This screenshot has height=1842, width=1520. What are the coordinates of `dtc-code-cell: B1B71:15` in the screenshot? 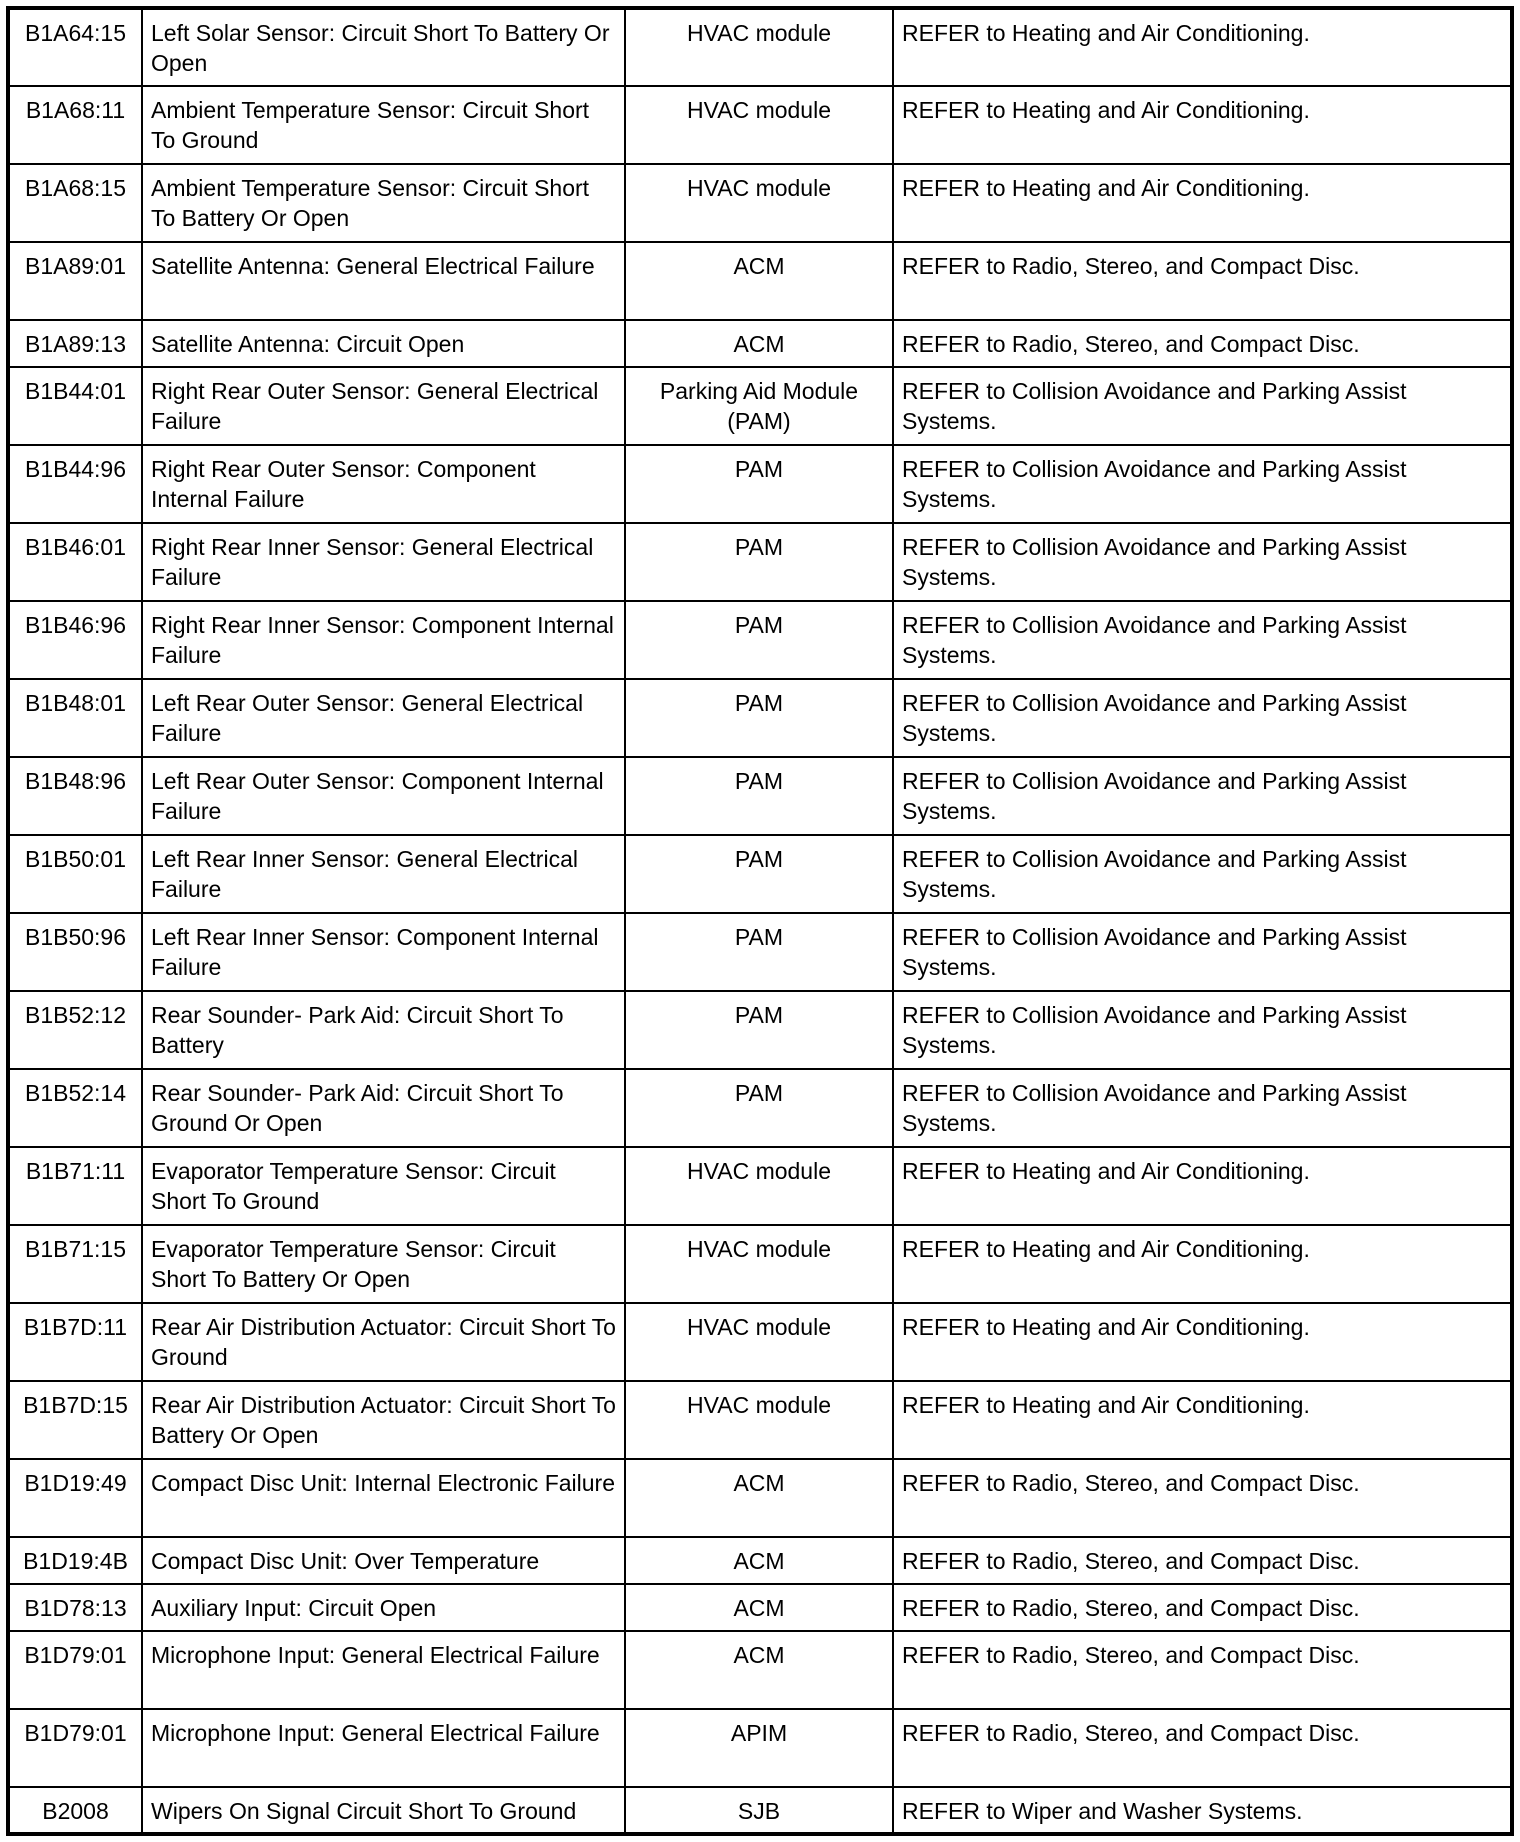 It's located at (75, 1264).